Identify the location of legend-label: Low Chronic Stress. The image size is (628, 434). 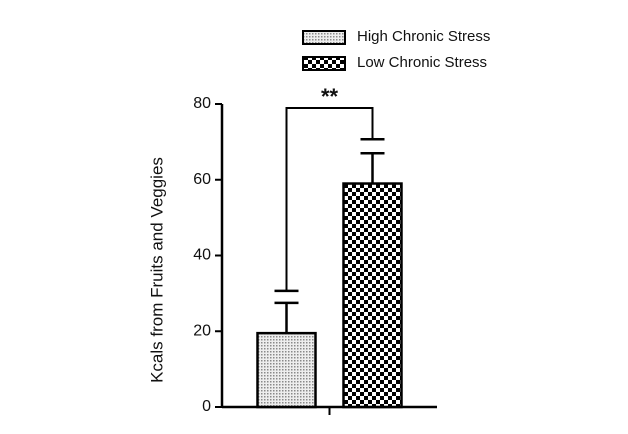
(422, 62).